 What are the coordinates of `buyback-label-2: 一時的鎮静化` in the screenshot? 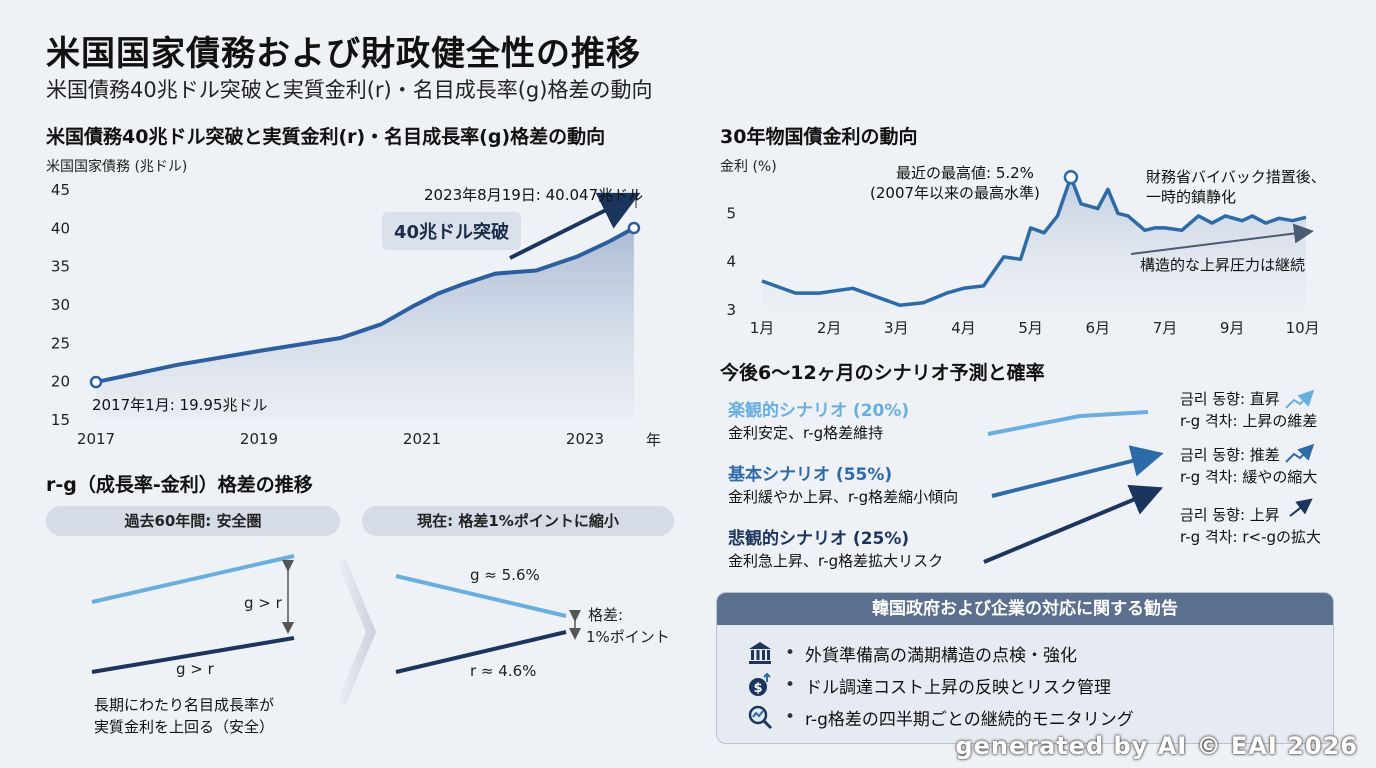 It's located at (1191, 197).